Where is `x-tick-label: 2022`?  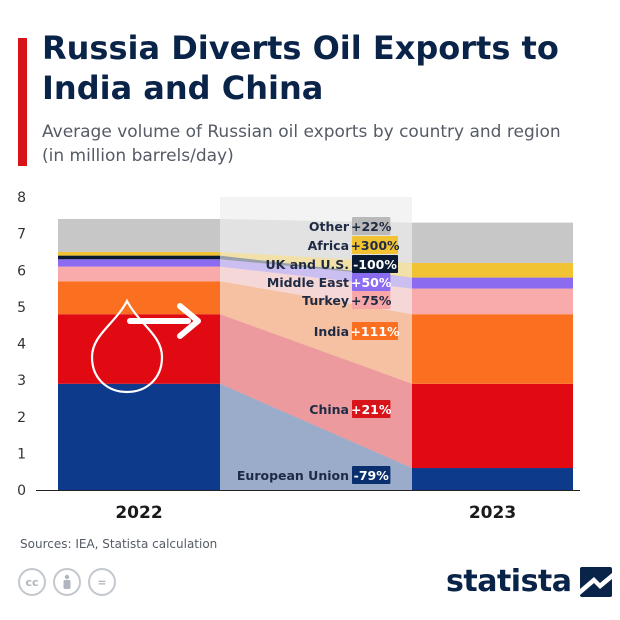
x-tick-label: 2022 is located at coordinates (138, 511).